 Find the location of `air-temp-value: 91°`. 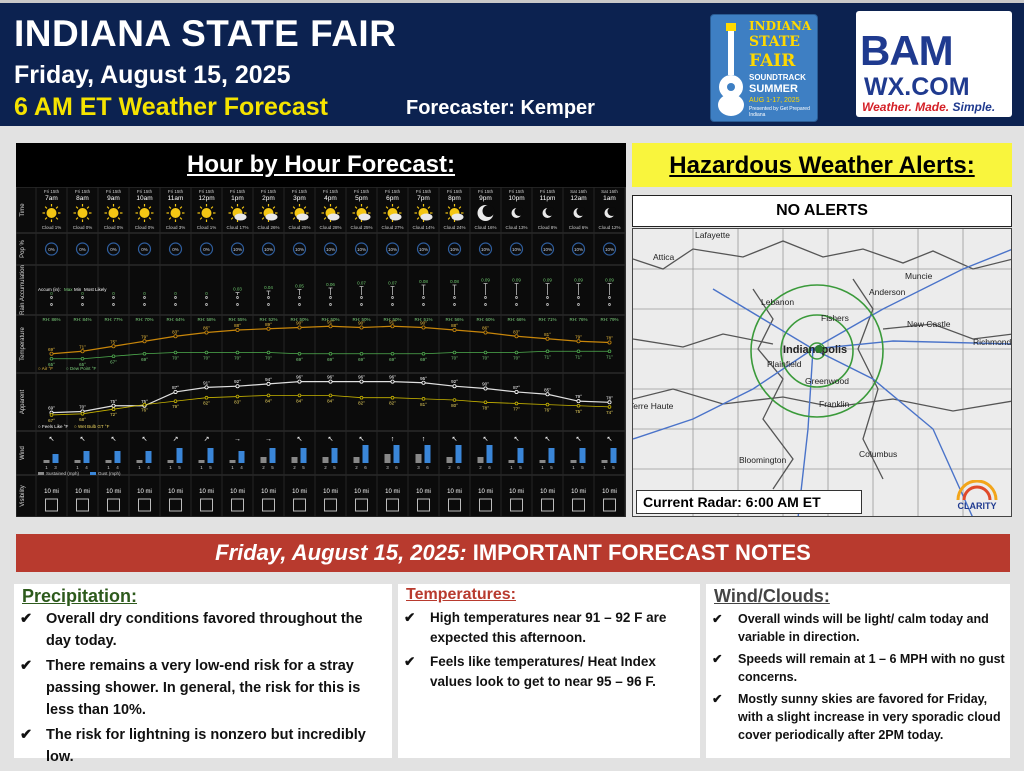

air-temp-value: 91° is located at coordinates (330, 321).